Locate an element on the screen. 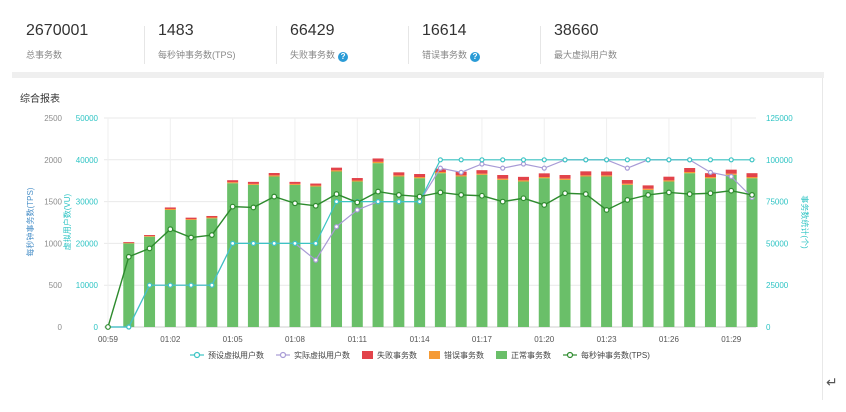 The height and width of the screenshot is (412, 846). tps-tick-label: 1000 is located at coordinates (53, 243).